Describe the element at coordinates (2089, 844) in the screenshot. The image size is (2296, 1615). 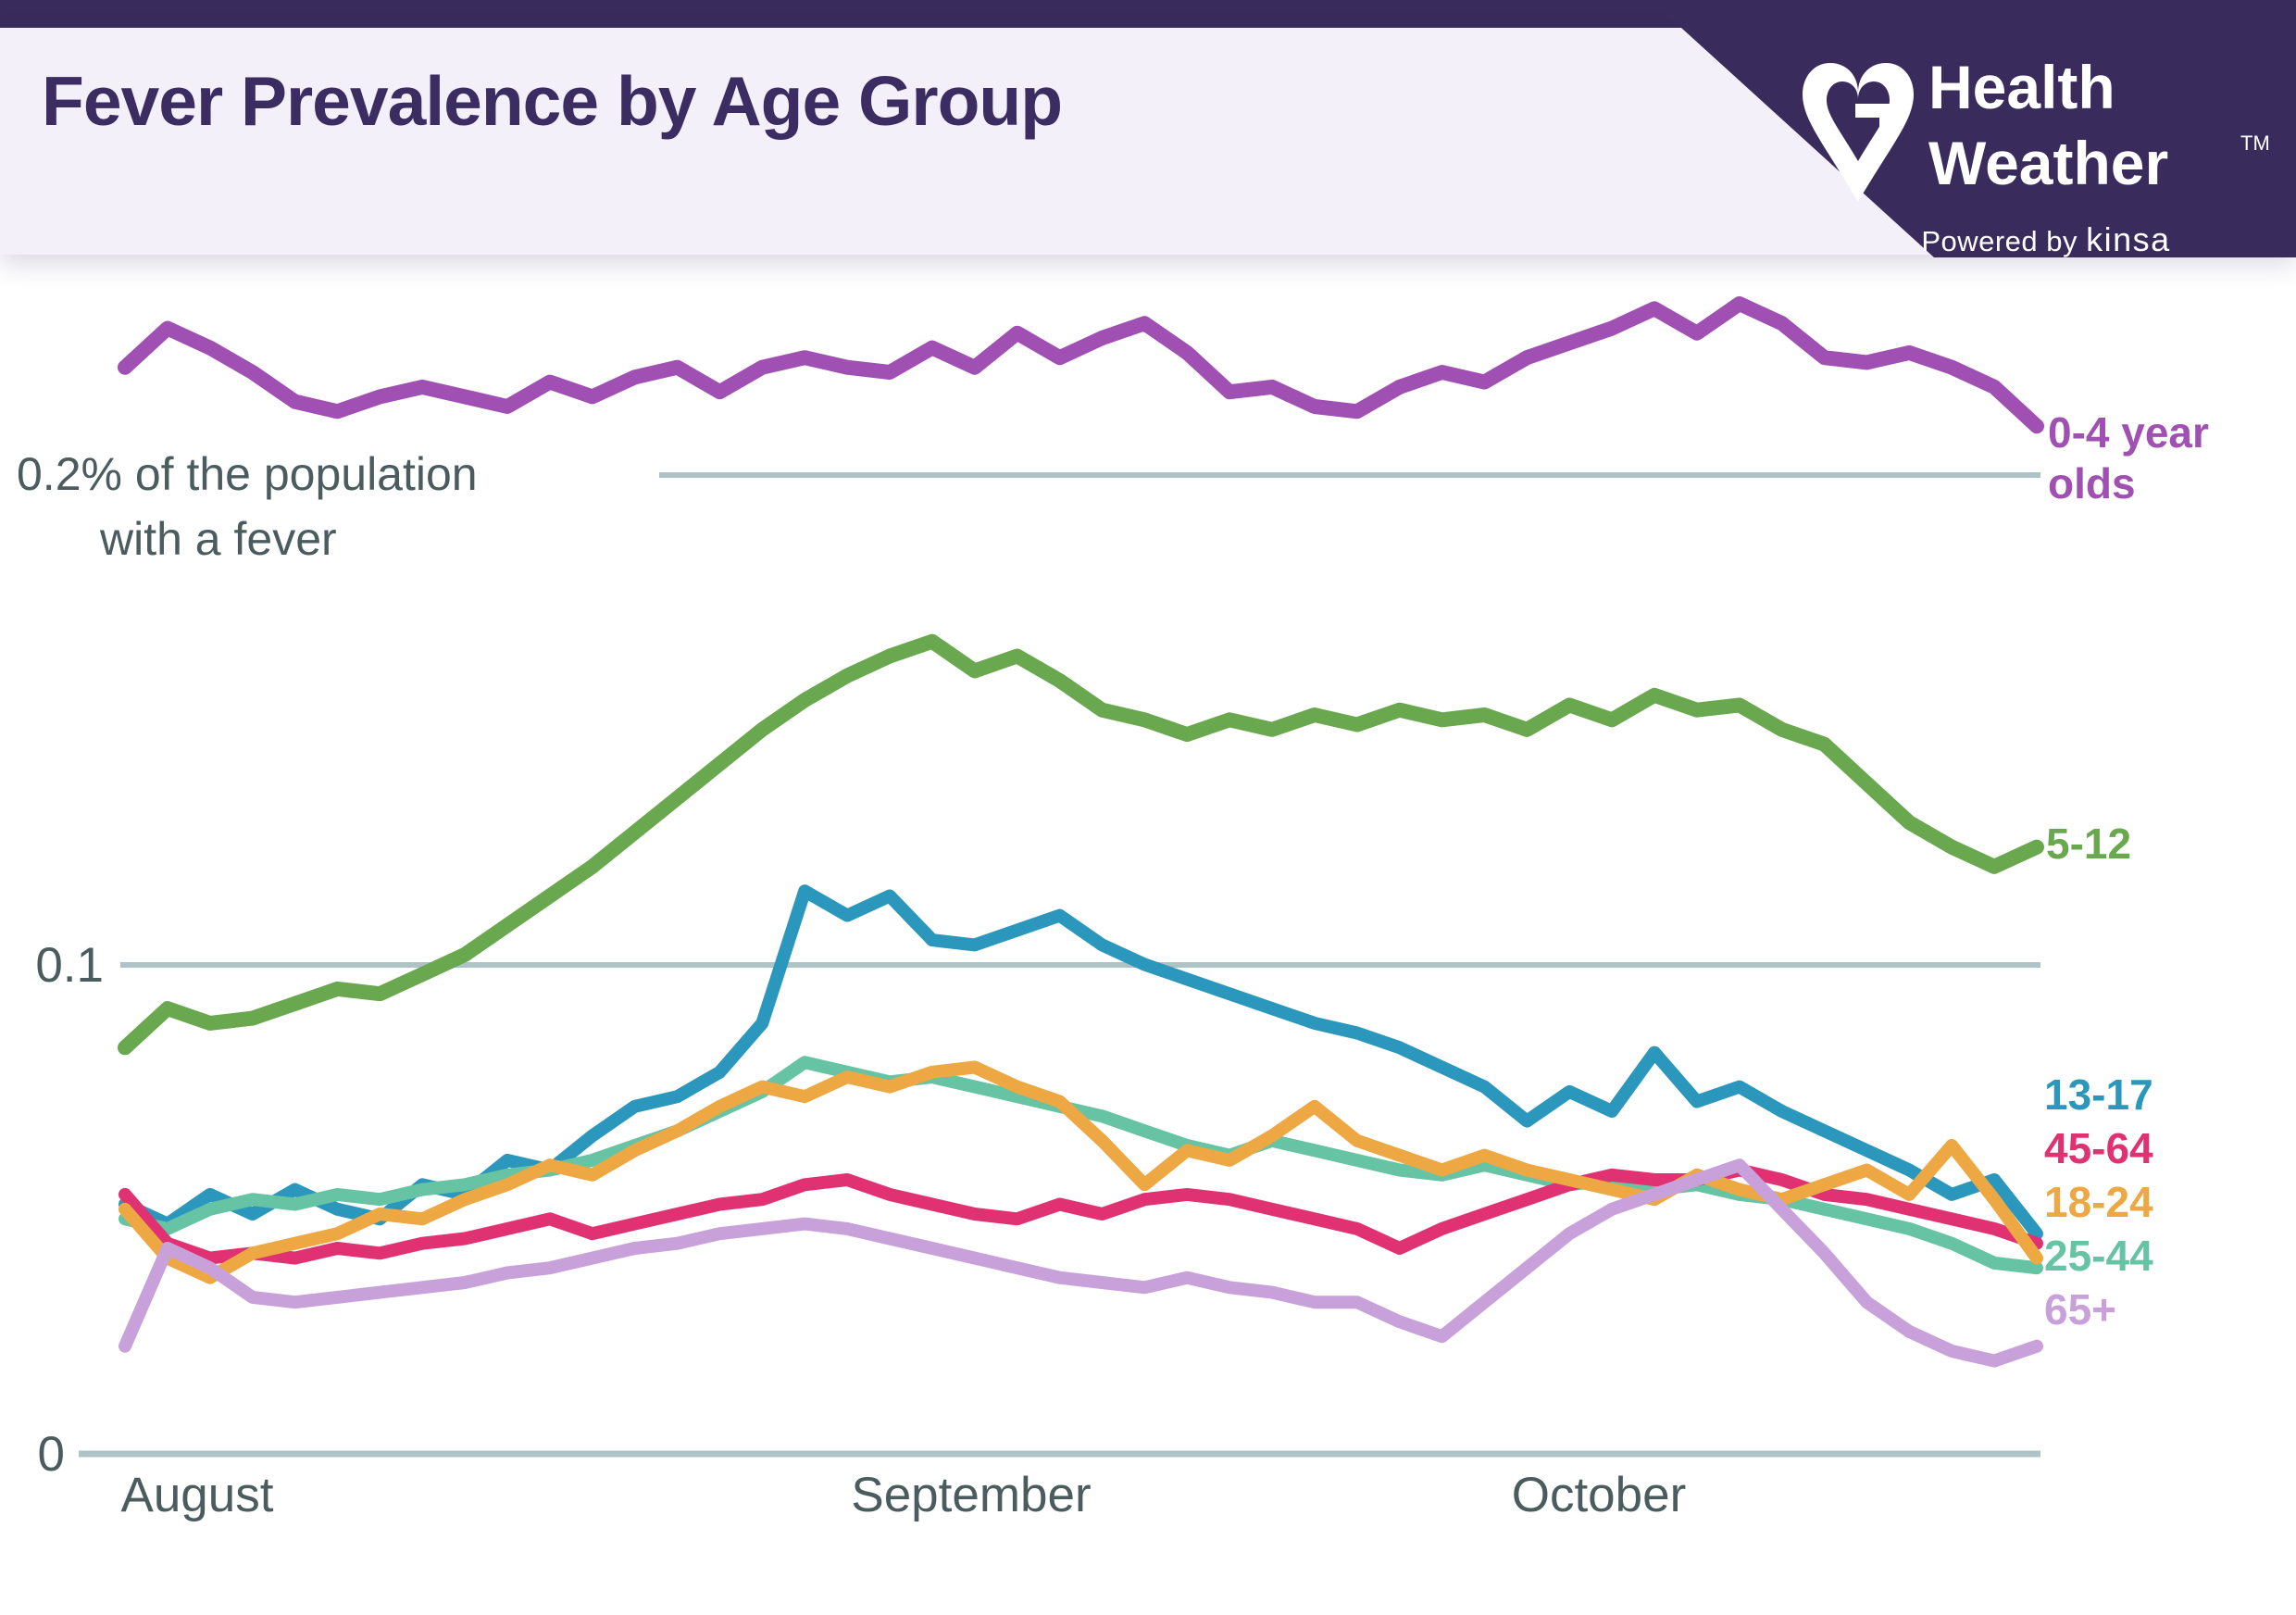
I see `legend-5-12: 5-12` at that location.